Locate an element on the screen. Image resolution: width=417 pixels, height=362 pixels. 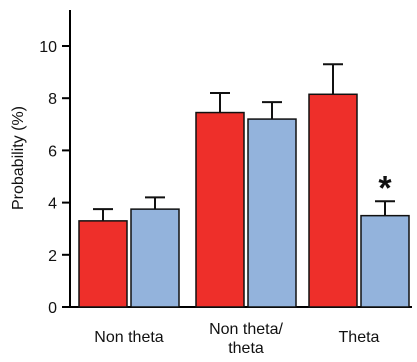
y-tick-label: 8 is located at coordinates (52, 99).